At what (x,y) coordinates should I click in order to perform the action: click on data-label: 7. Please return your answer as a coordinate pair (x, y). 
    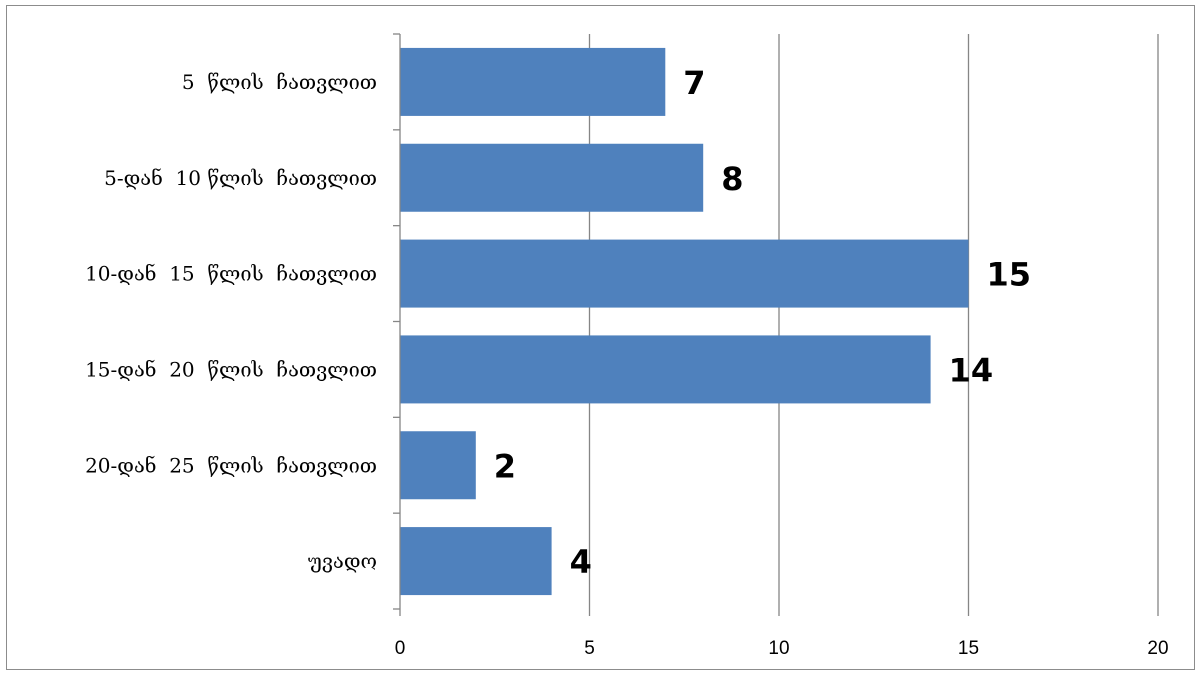
    Looking at the image, I should click on (694, 83).